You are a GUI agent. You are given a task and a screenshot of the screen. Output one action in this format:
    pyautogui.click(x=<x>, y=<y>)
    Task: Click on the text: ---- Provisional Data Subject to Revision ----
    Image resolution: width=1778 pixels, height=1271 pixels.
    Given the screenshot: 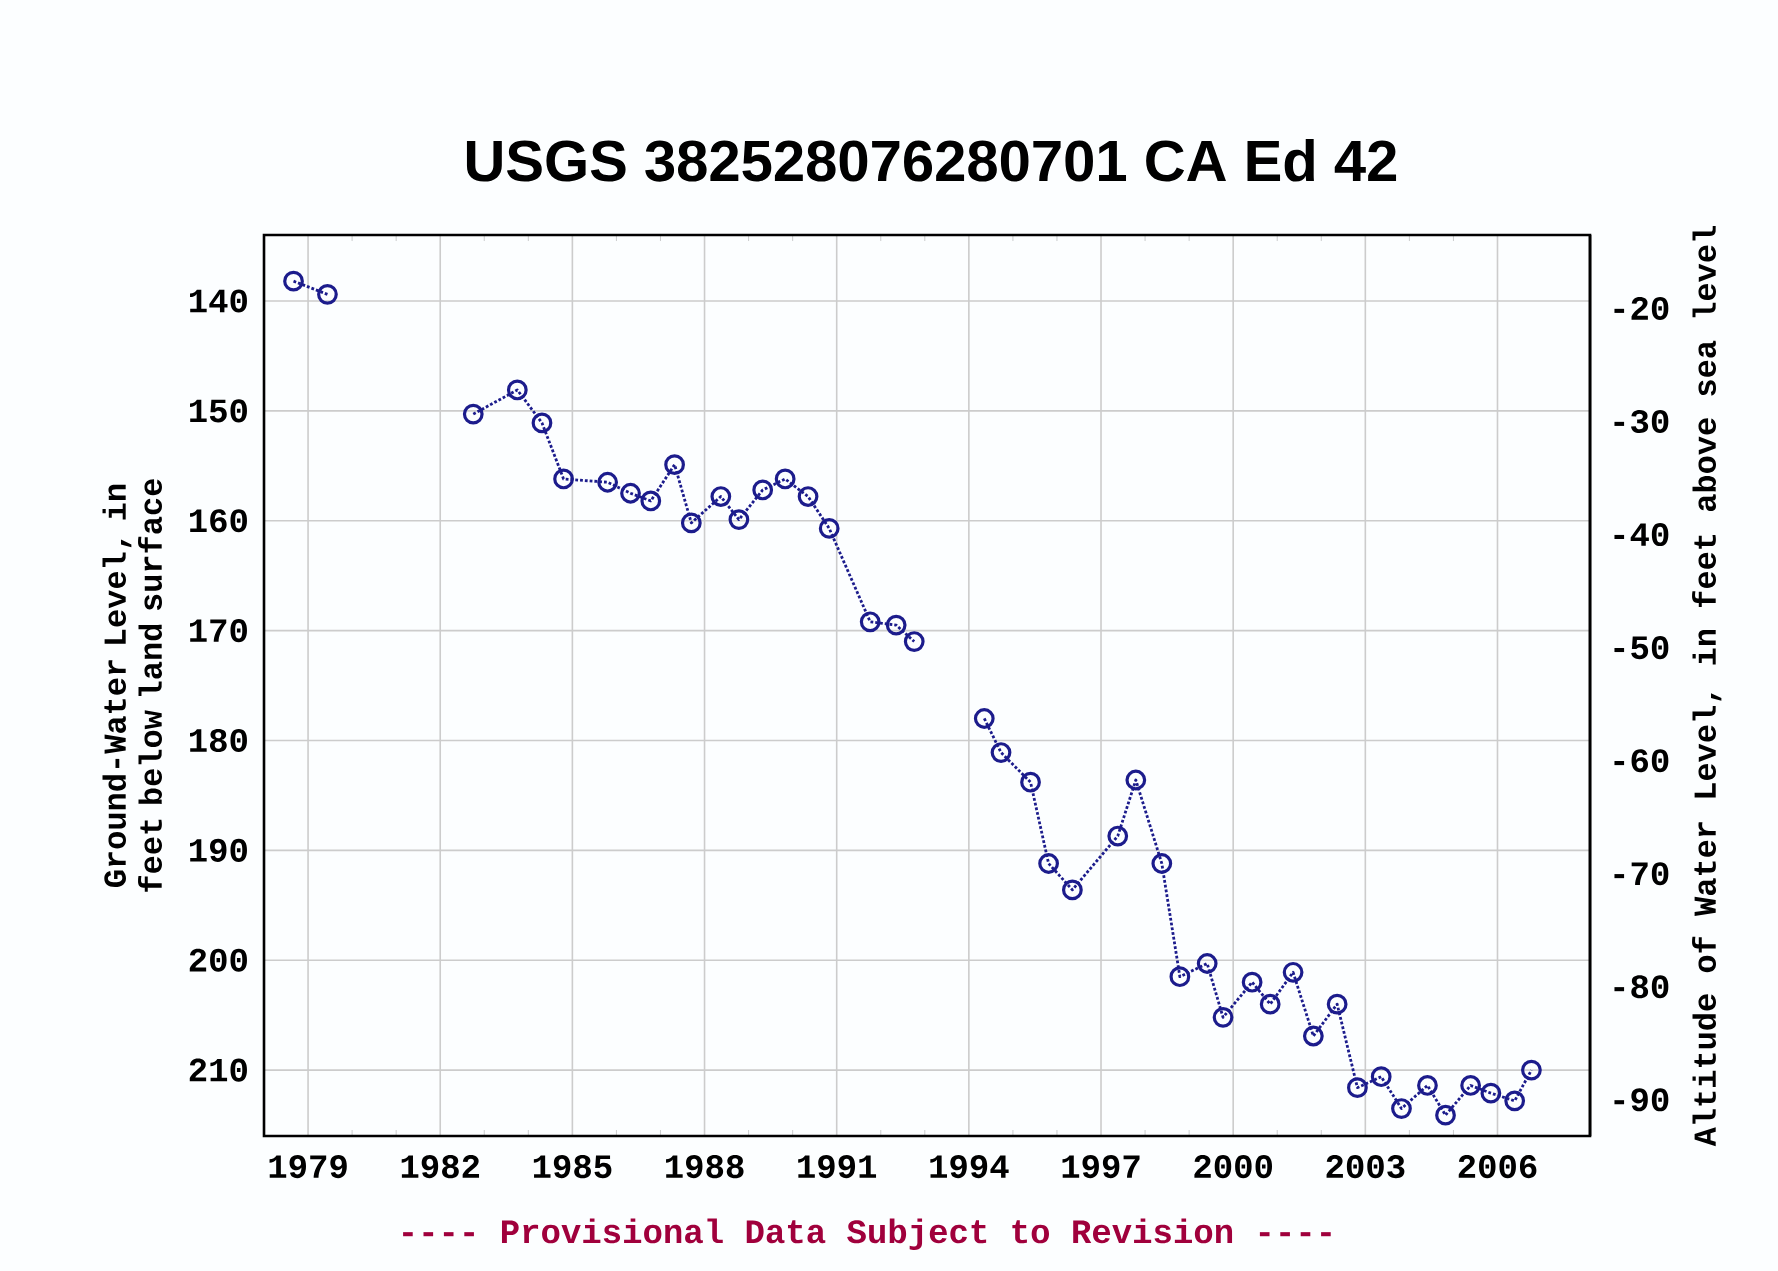 What is the action you would take?
    pyautogui.click(x=867, y=1234)
    